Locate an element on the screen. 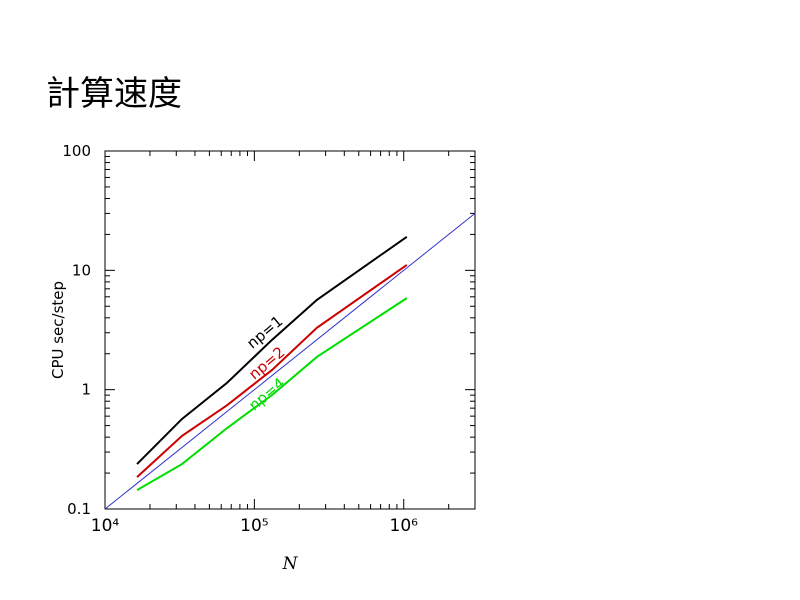 This screenshot has width=800, height=600. x-tick-label: 10⁶ is located at coordinates (404, 526).